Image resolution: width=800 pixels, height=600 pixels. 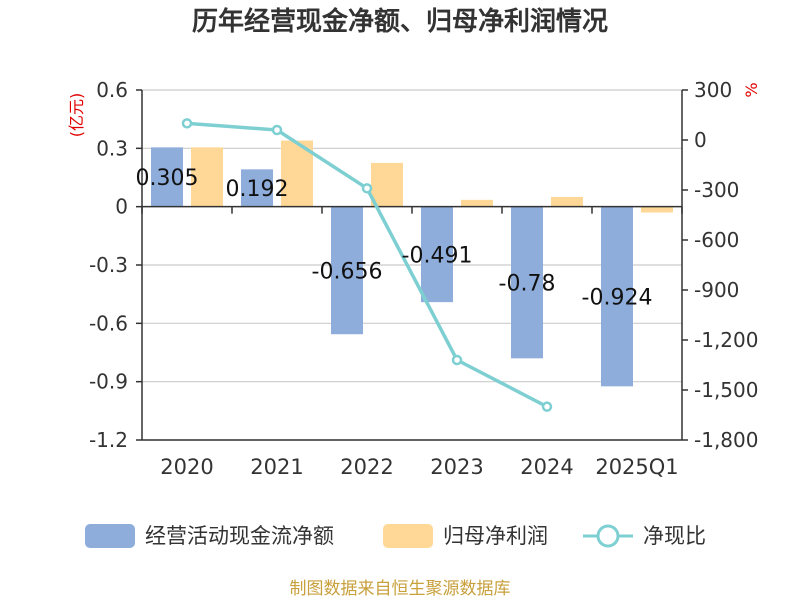 I want to click on source-note: 制图数据来自恒生聚源数据库, so click(x=400, y=589).